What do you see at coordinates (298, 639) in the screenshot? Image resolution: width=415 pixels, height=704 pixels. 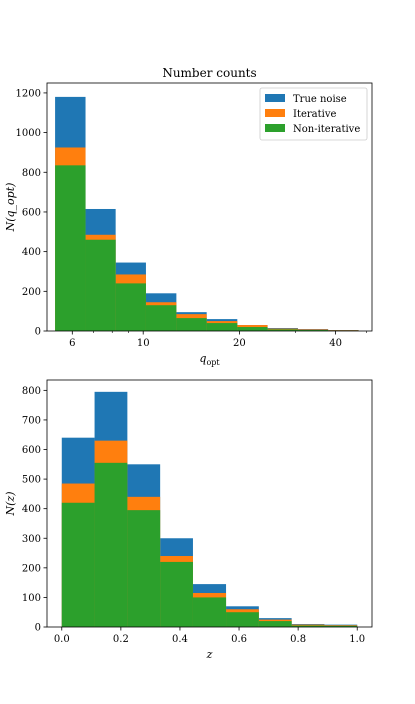 I see `x-tick-label: 0.8` at bounding box center [298, 639].